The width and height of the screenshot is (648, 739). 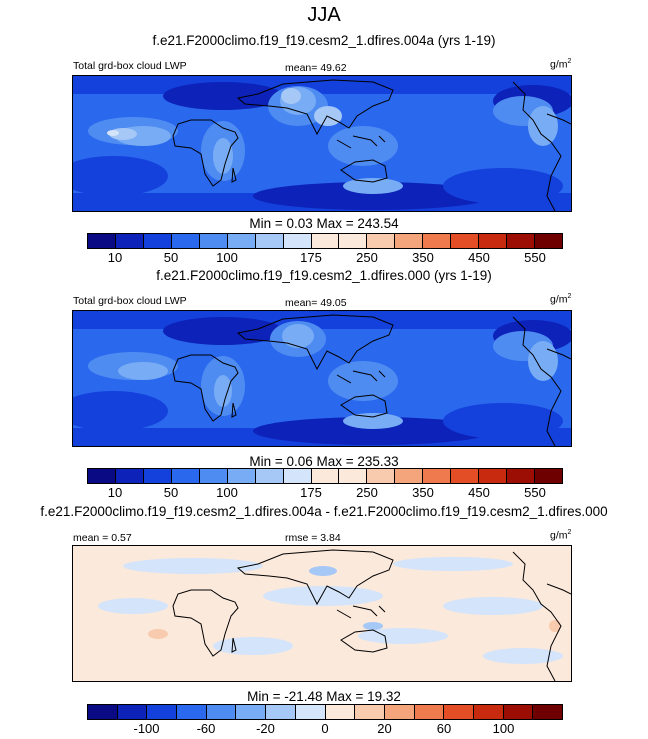 I want to click on panel2-colorbar, so click(x=325, y=476).